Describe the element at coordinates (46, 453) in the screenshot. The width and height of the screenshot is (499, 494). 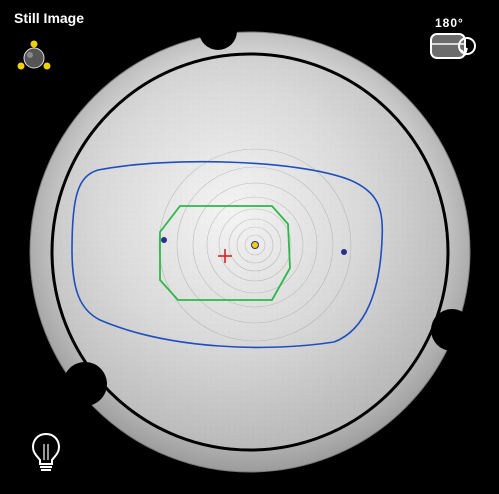
I see `lightbulb-icon` at that location.